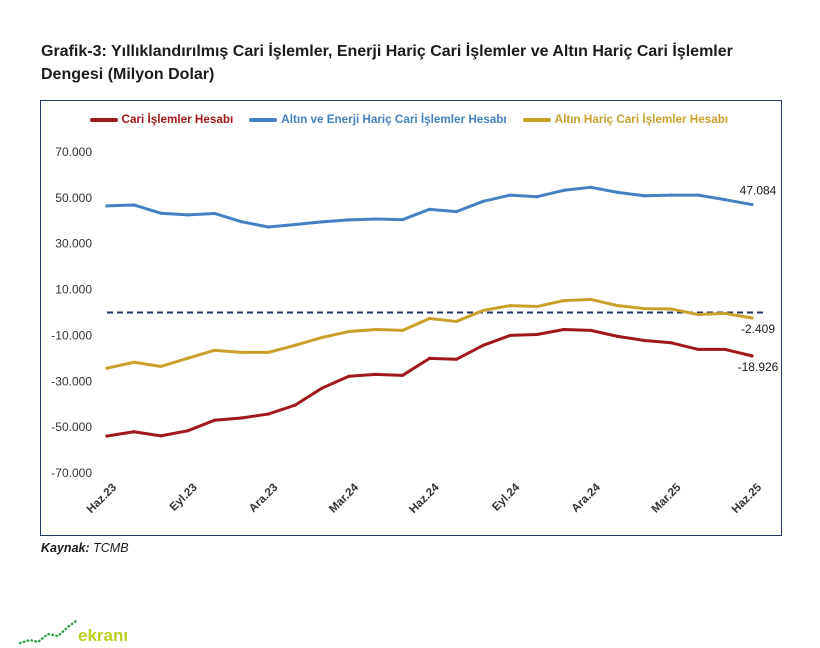 Image resolution: width=820 pixels, height=648 pixels. I want to click on y-tick-label: -70.000, so click(71, 473).